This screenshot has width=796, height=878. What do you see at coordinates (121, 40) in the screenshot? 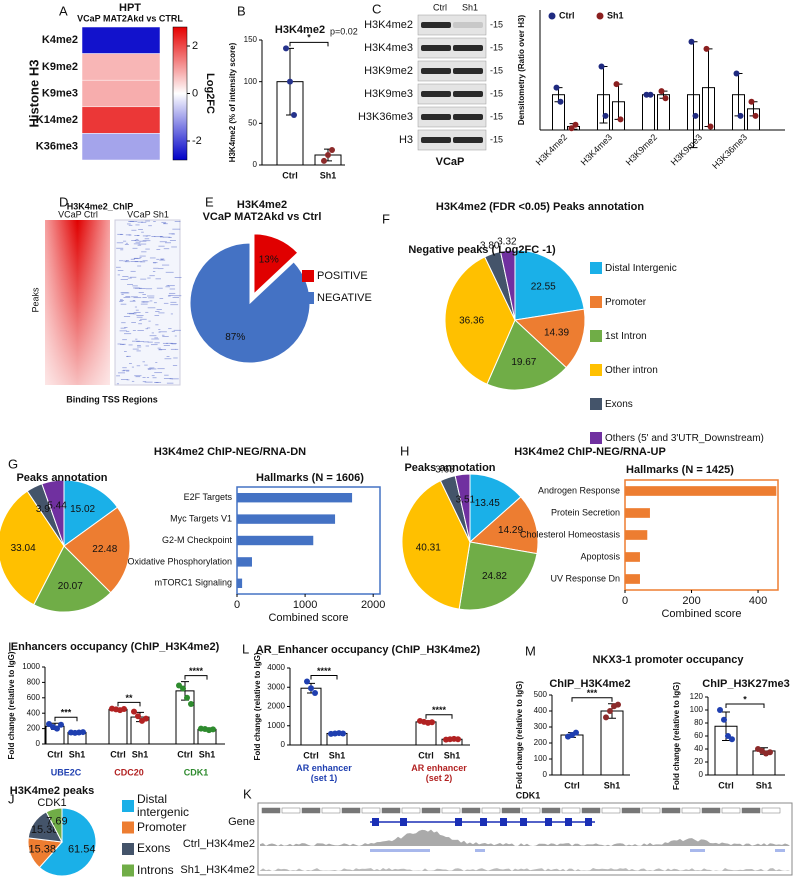
I see `heatmap-cell` at bounding box center [121, 40].